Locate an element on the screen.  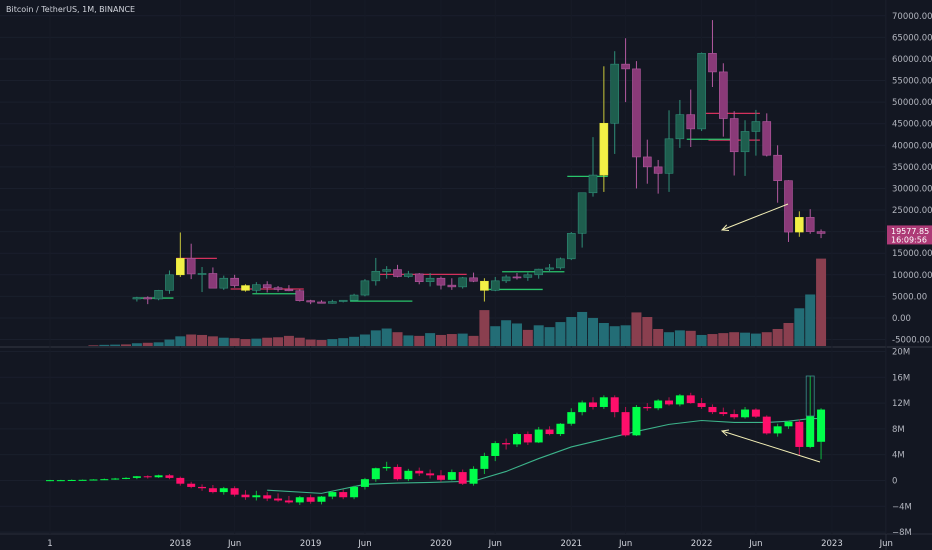
time-tick-label: 2018 is located at coordinates (180, 544).